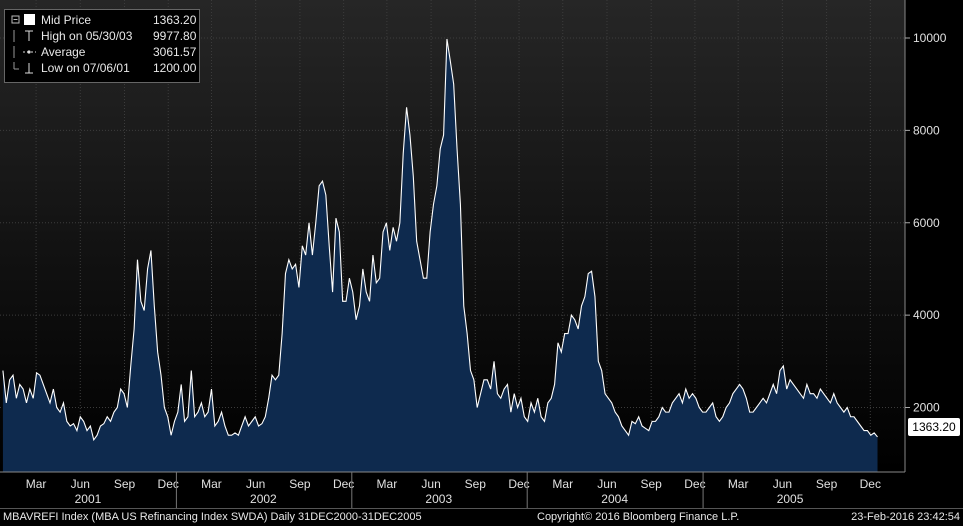 The image size is (963, 526). What do you see at coordinates (905, 517) in the screenshot?
I see `footer-timestamp: 23-Feb-2016 23:42:54` at bounding box center [905, 517].